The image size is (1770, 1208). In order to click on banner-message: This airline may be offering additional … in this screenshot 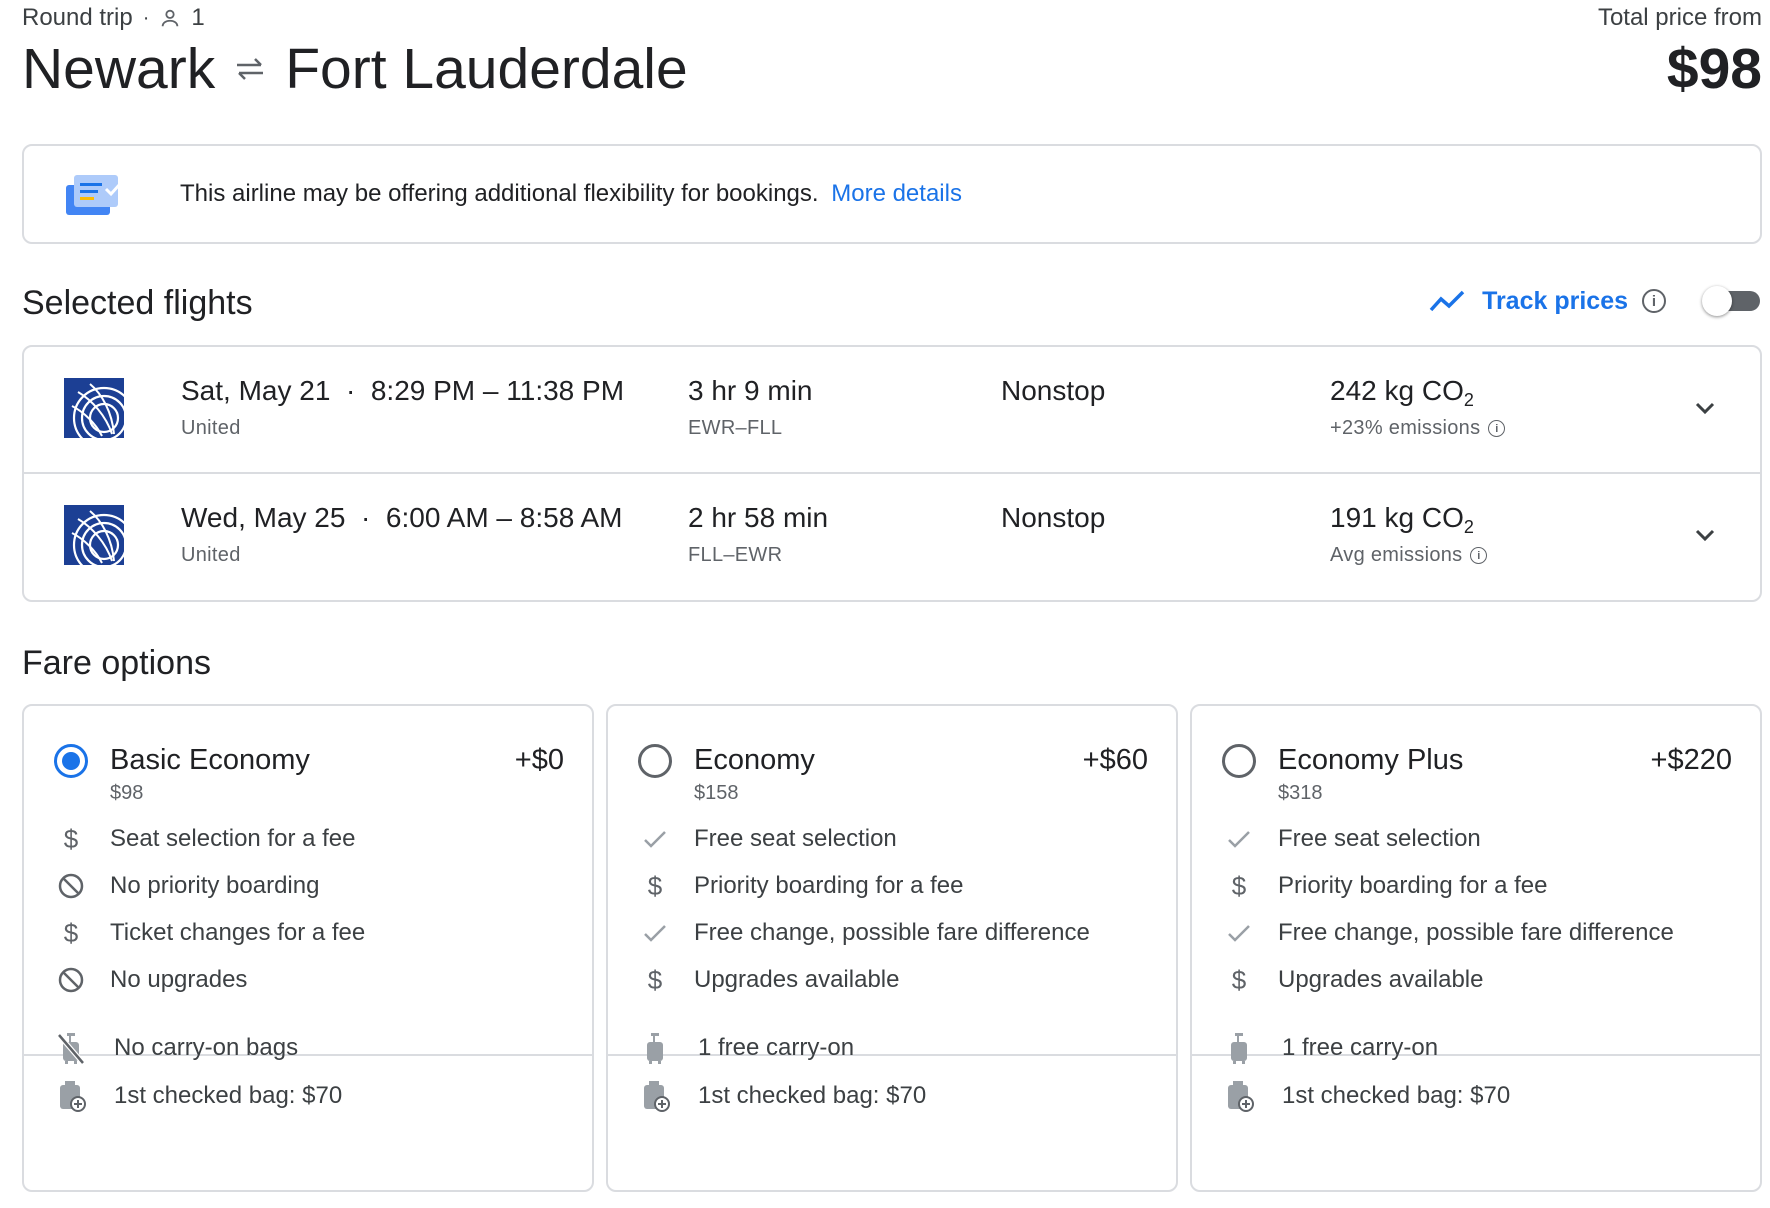, I will do `click(571, 194)`.